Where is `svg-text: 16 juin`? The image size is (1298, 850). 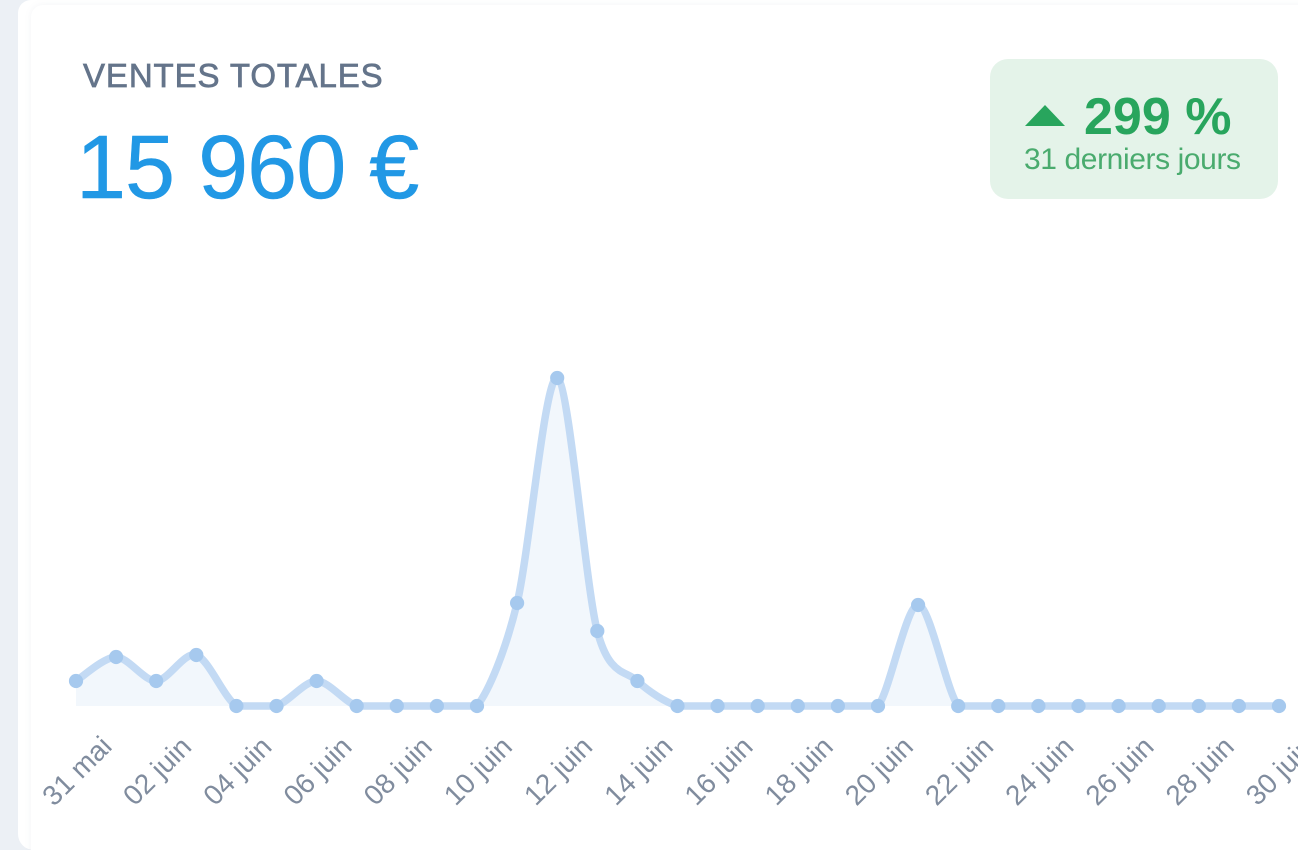 svg-text: 16 juin is located at coordinates (718, 771).